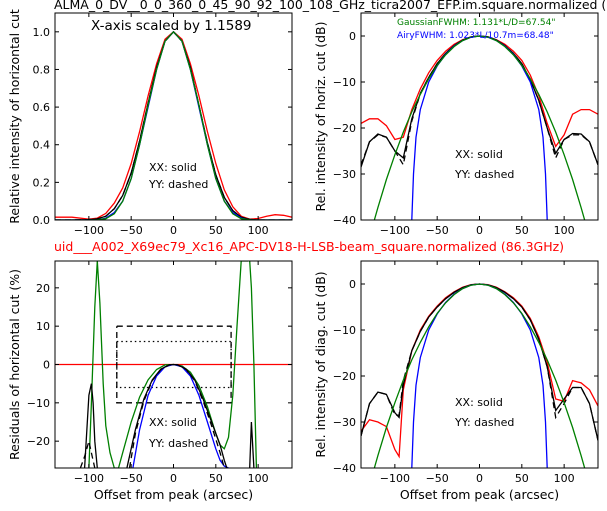 The width and height of the screenshot is (607, 511). What do you see at coordinates (42, 220) in the screenshot?
I see `y-tick-label: 0.0` at bounding box center [42, 220].